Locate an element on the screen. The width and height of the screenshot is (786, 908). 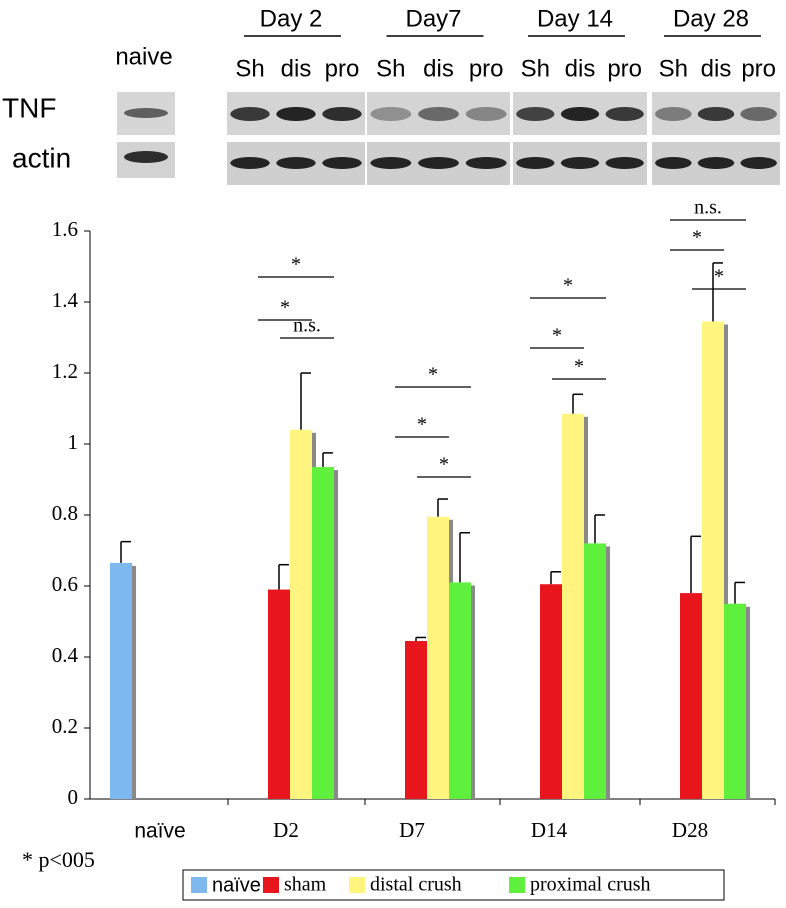
day-label: Day 2 is located at coordinates (291, 18).